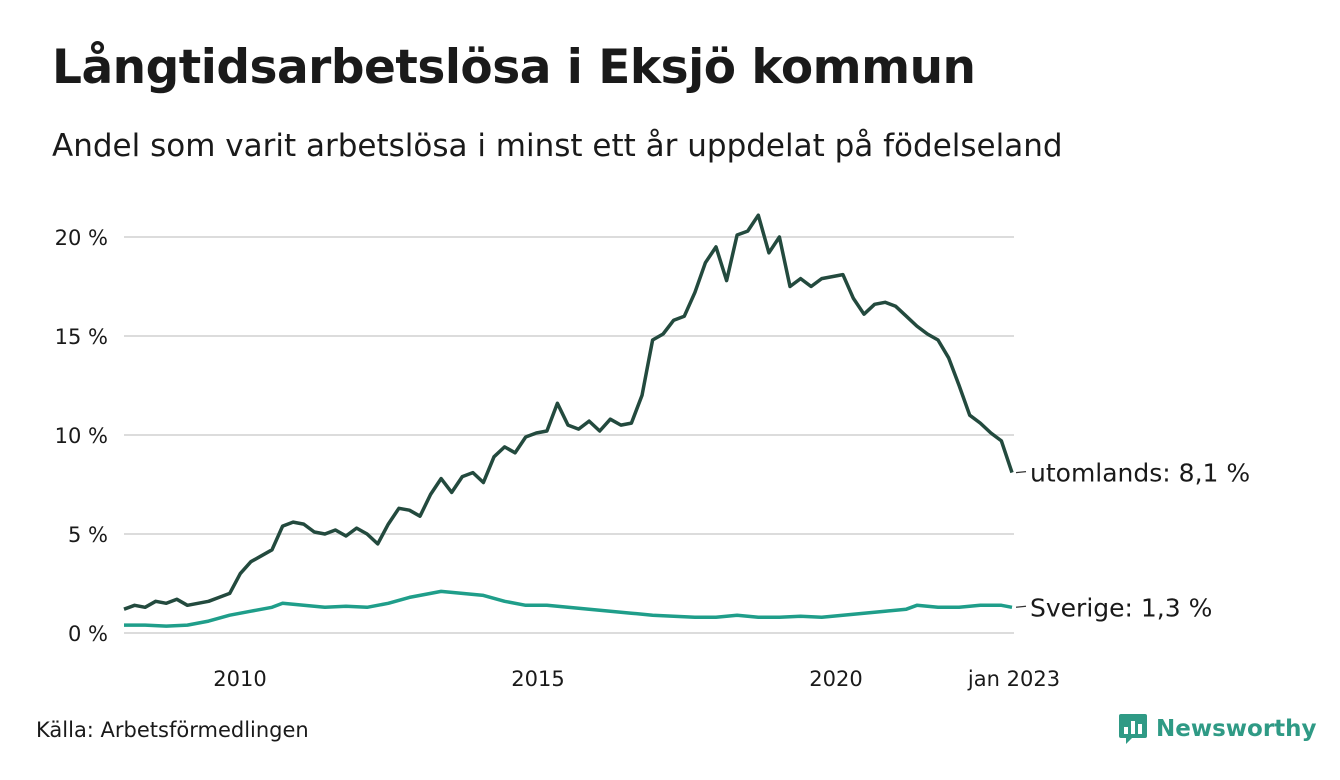 Image resolution: width=1340 pixels, height=780 pixels. I want to click on brand-name: Newsworthy, so click(1236, 729).